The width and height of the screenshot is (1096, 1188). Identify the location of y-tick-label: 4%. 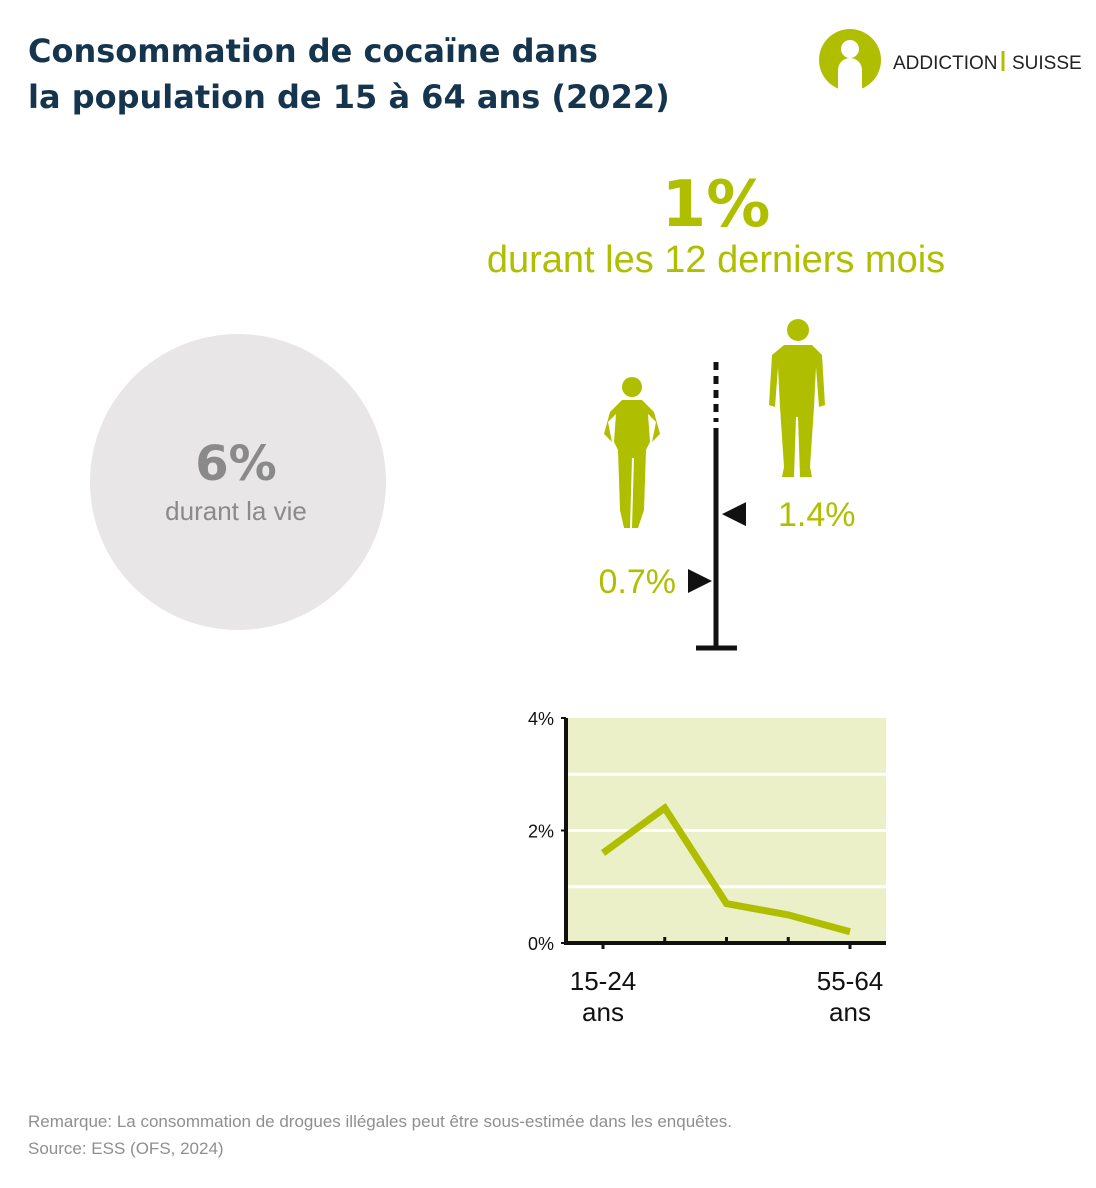
(541, 719).